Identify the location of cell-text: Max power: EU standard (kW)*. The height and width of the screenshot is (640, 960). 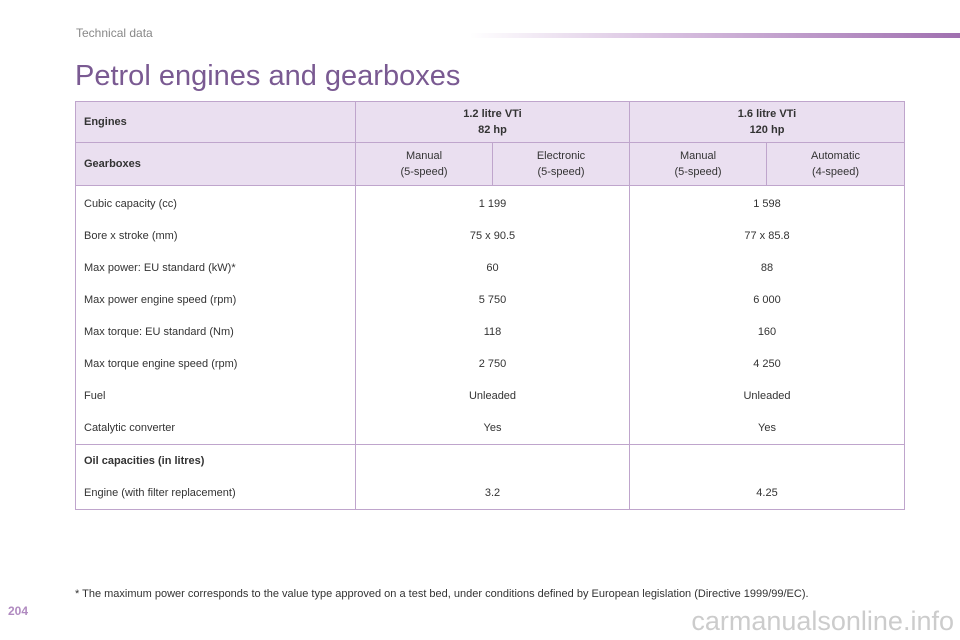
(160, 268).